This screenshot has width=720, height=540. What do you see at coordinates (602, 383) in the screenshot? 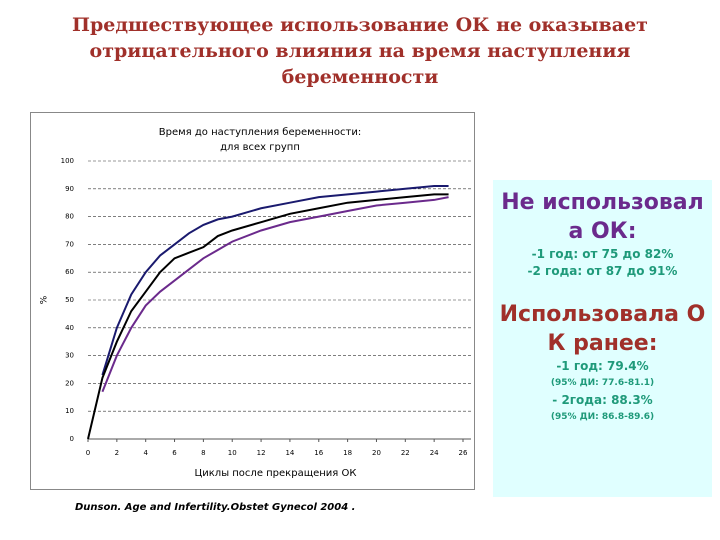
I see `list-item: (95% ДИ: 77.6-81.1)` at bounding box center [602, 383].